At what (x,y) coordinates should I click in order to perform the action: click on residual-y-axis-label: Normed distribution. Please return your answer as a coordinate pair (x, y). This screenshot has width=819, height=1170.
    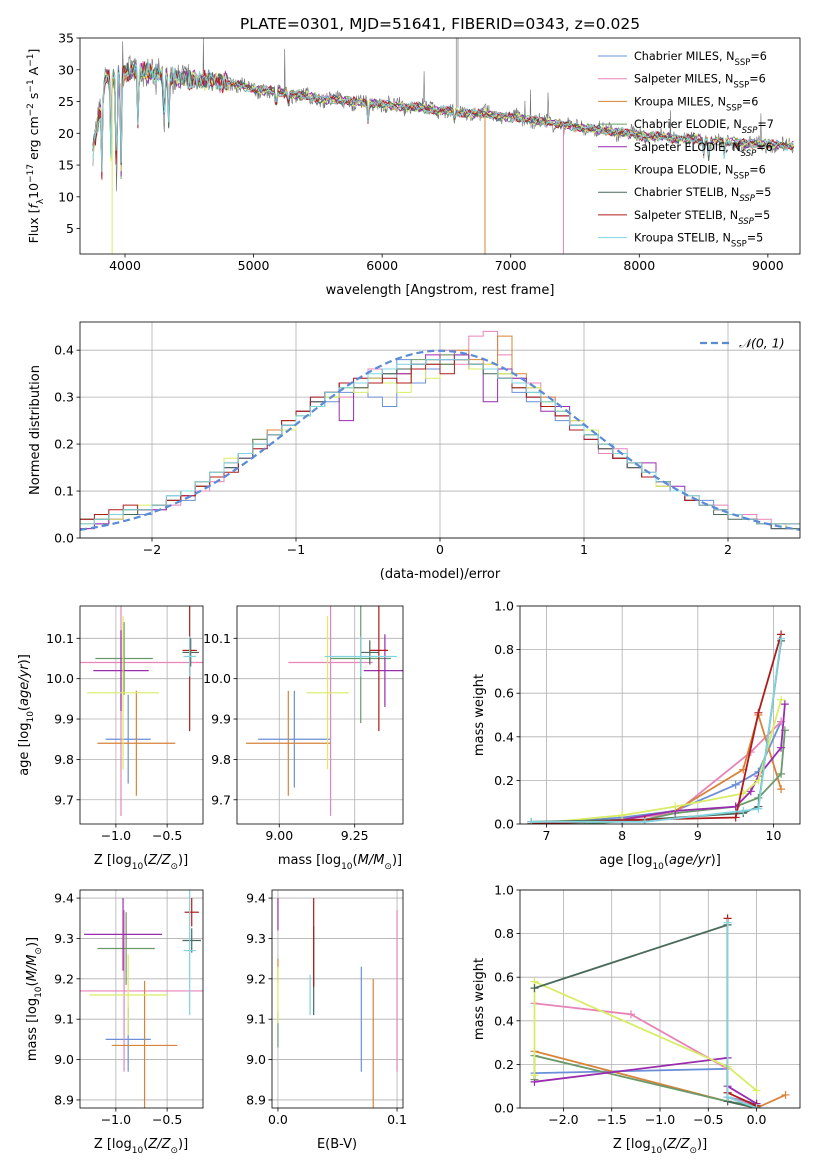
    Looking at the image, I should click on (35, 430).